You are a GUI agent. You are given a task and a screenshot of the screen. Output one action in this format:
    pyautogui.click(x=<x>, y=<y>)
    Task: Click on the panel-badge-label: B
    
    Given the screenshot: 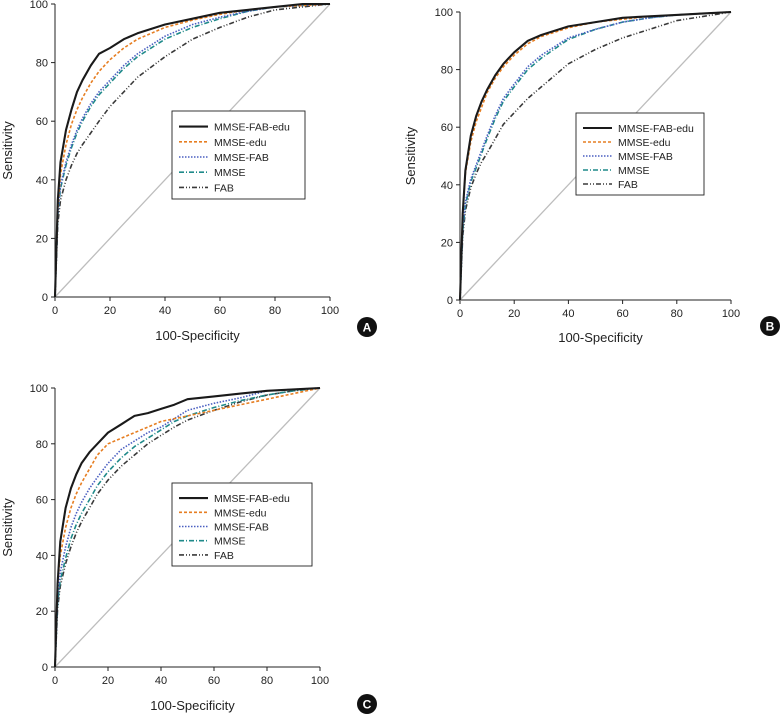 What is the action you would take?
    pyautogui.click(x=770, y=327)
    